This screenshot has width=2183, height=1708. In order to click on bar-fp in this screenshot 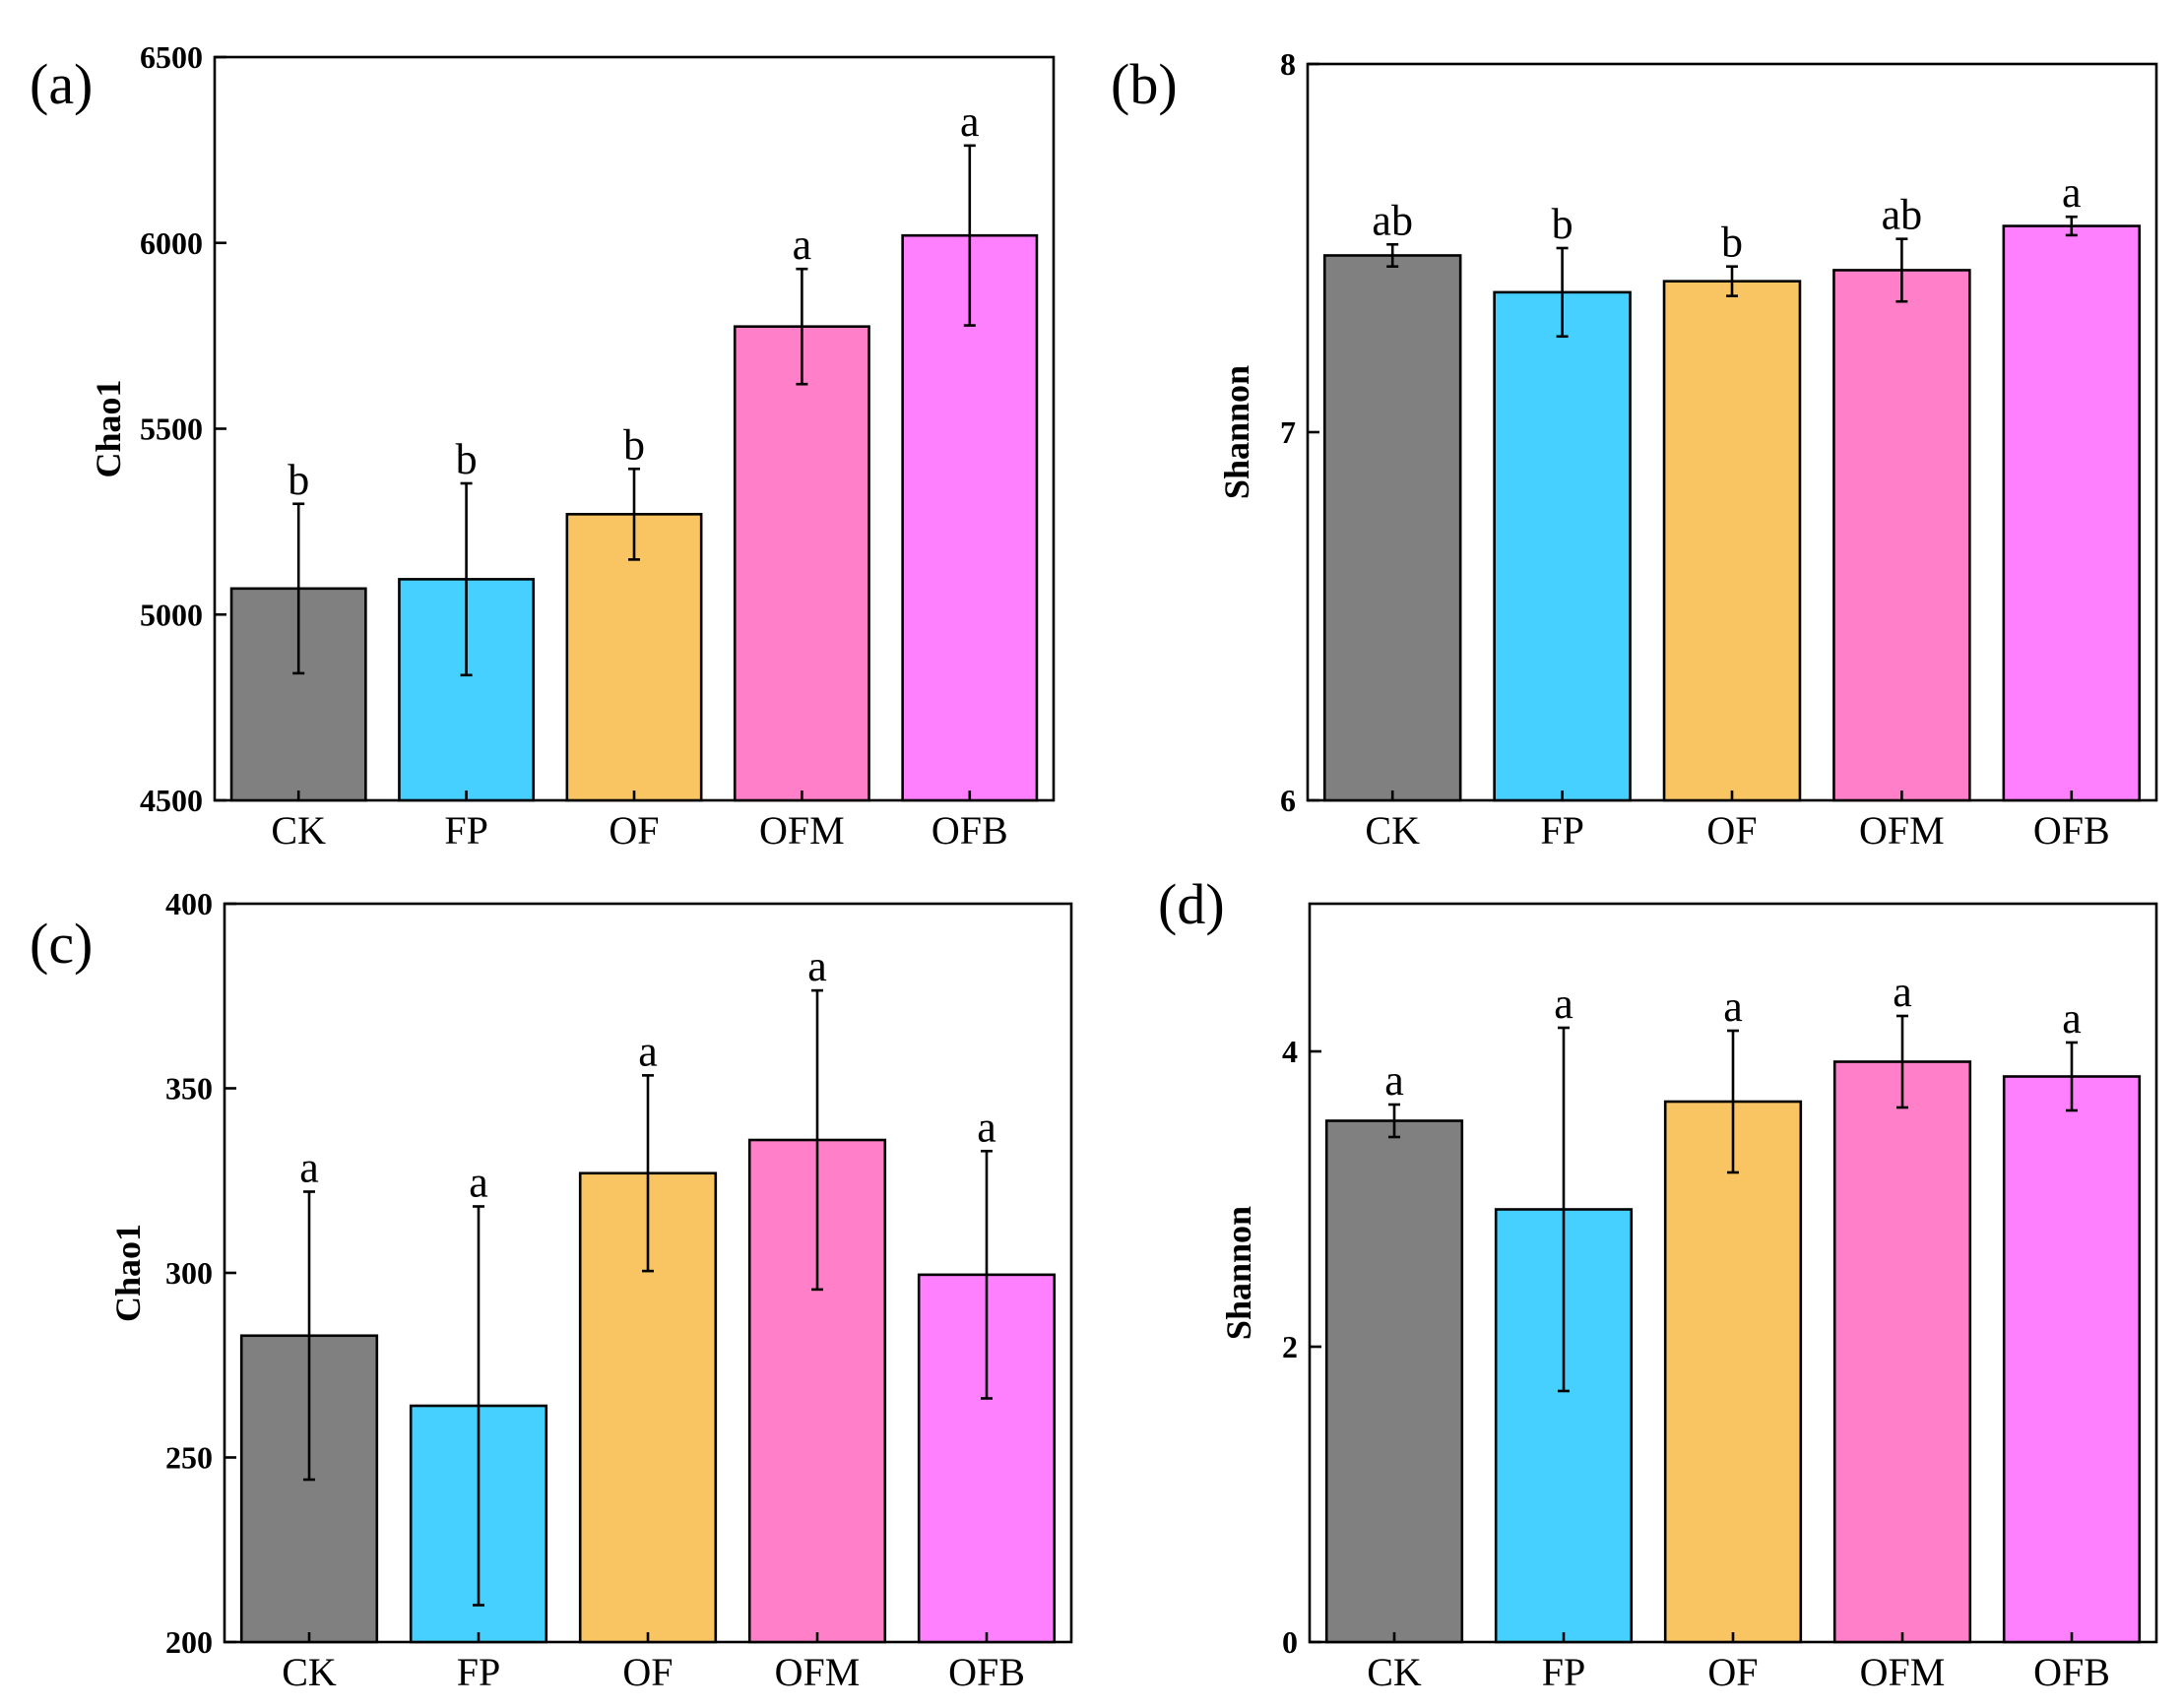, I will do `click(1562, 546)`.